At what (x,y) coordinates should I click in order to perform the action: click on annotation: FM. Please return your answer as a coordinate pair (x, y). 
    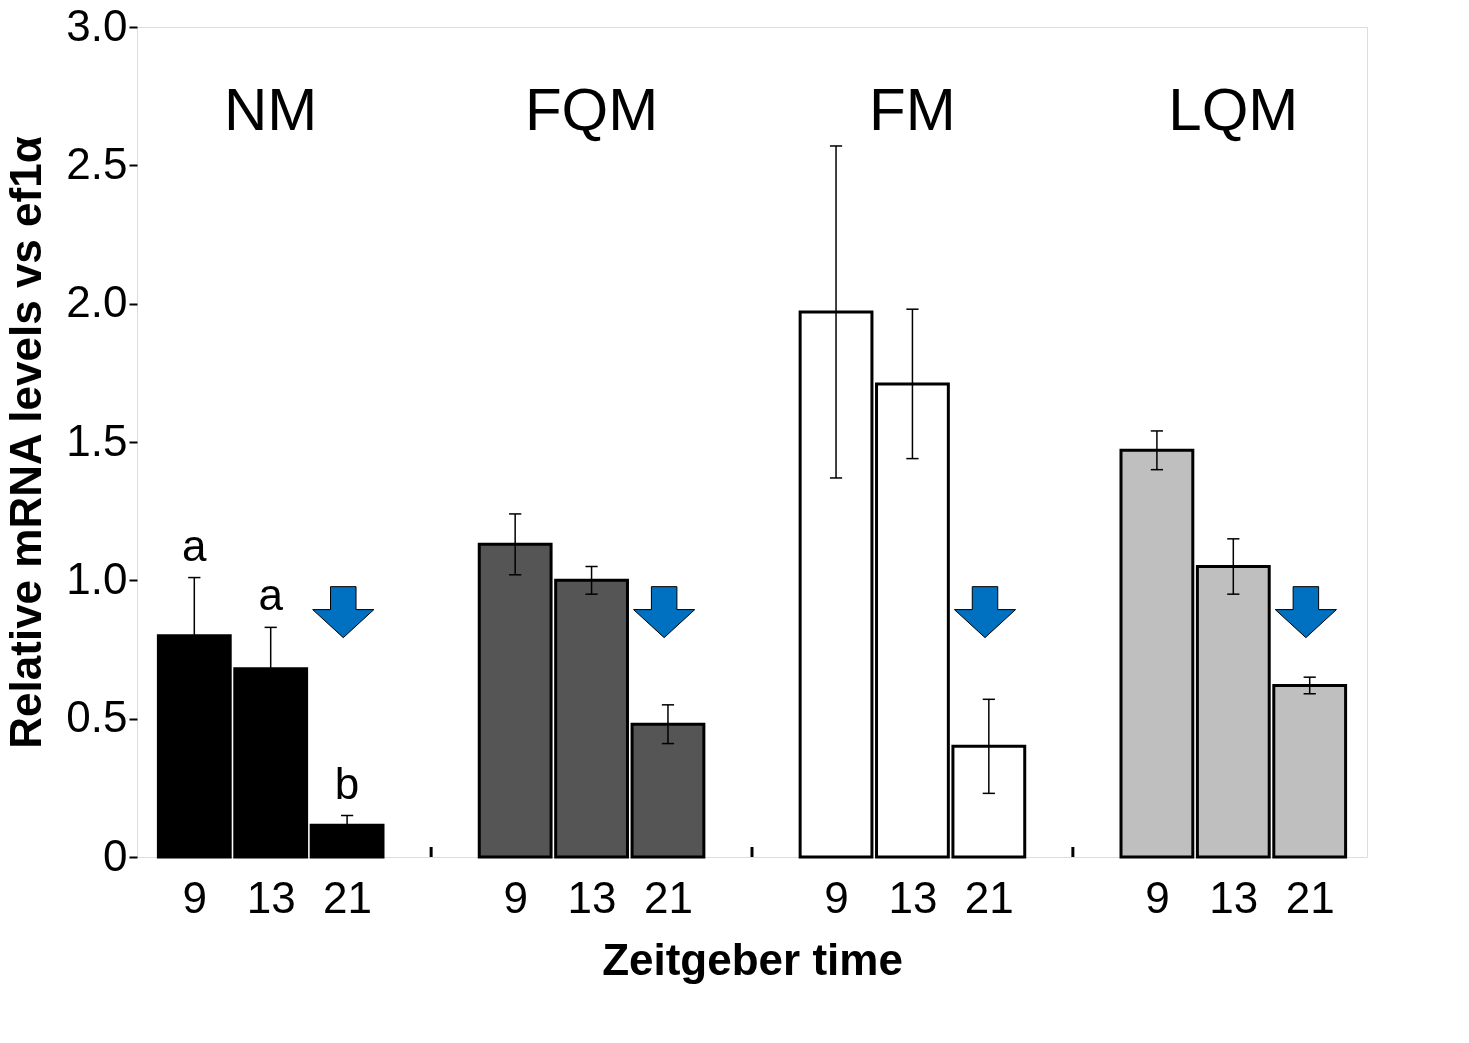
    Looking at the image, I should click on (912, 109).